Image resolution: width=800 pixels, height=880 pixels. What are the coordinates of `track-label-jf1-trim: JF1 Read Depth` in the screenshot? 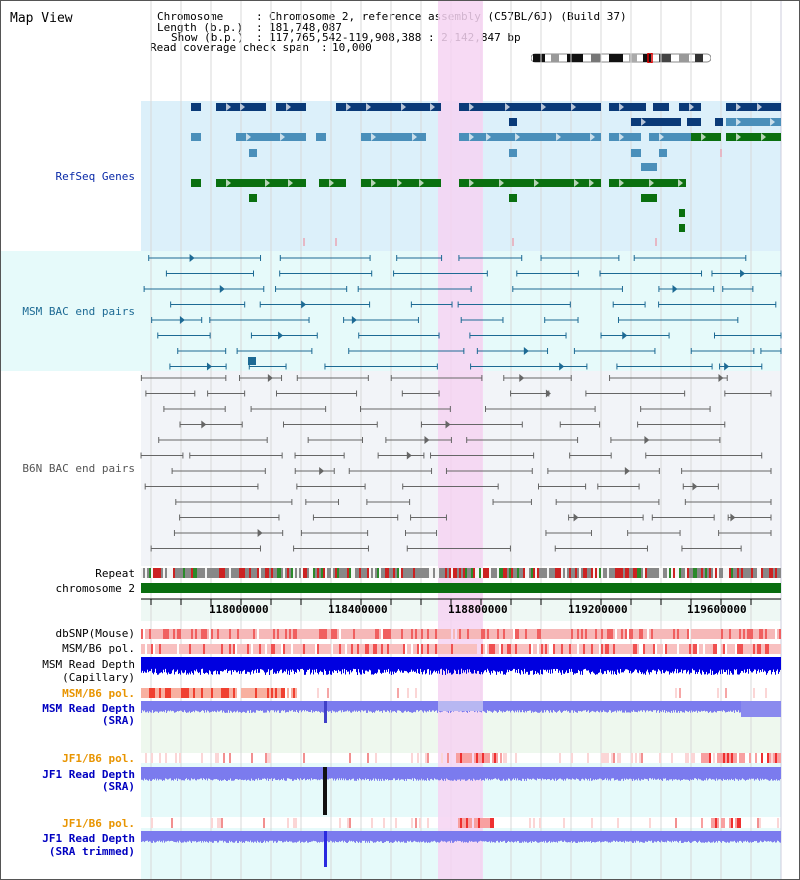 It's located at (88, 838).